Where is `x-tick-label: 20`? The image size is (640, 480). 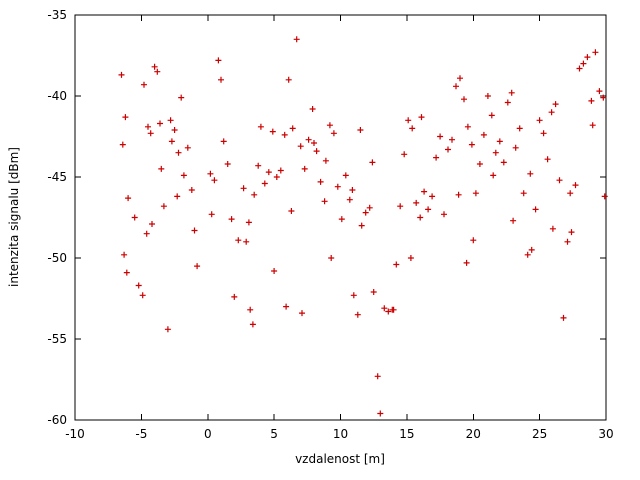 x-tick-label: 20 is located at coordinates (473, 434).